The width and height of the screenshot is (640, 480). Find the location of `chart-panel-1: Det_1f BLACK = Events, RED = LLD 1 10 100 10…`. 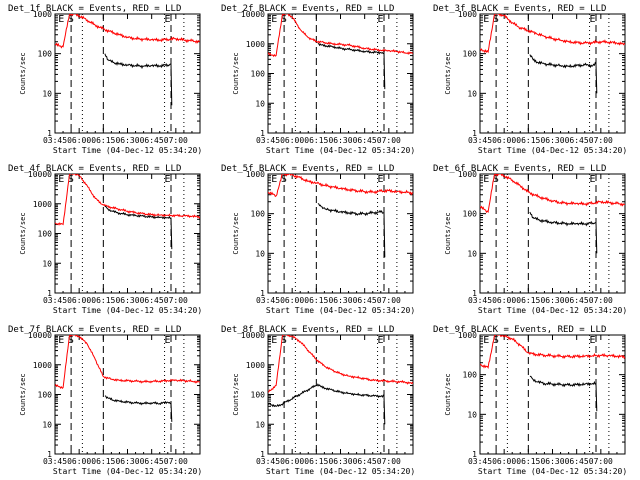

chart-panel-1: Det_1f BLACK = Events, RED = LLD 1 10 100 10… is located at coordinates (105, 79).